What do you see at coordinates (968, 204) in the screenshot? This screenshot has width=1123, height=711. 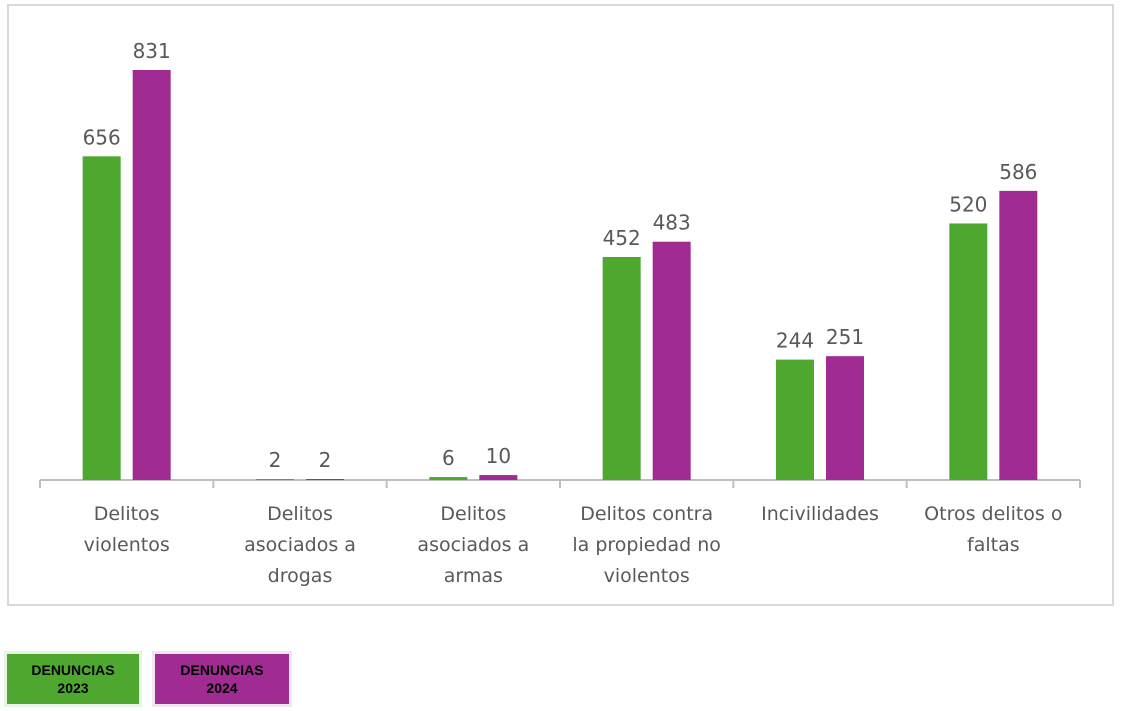 I see `data-label-2023: 520` at bounding box center [968, 204].